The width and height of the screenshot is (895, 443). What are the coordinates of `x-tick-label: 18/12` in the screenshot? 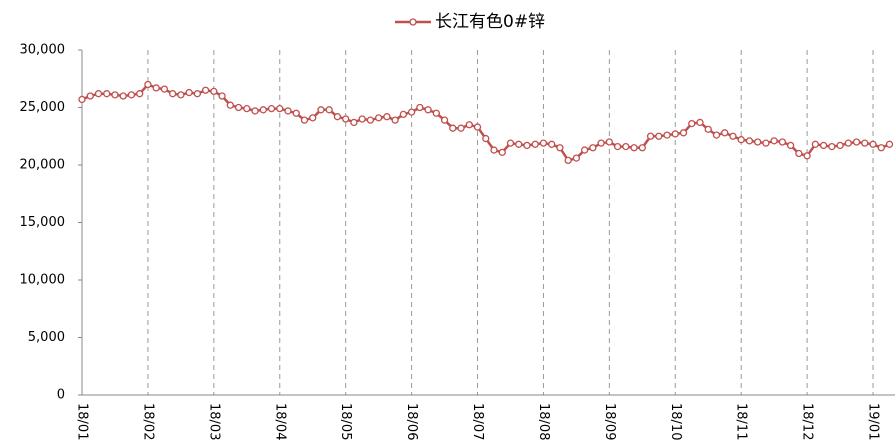 It's located at (807, 421).